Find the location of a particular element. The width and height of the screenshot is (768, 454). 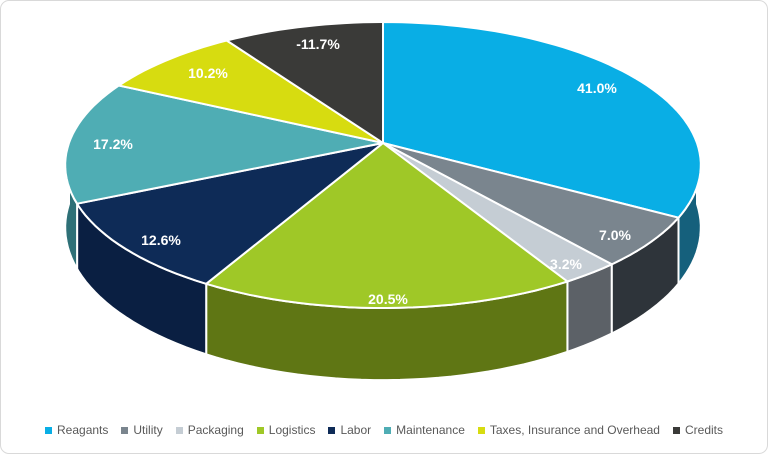

legend-item-credits: Credits is located at coordinates (697, 430).